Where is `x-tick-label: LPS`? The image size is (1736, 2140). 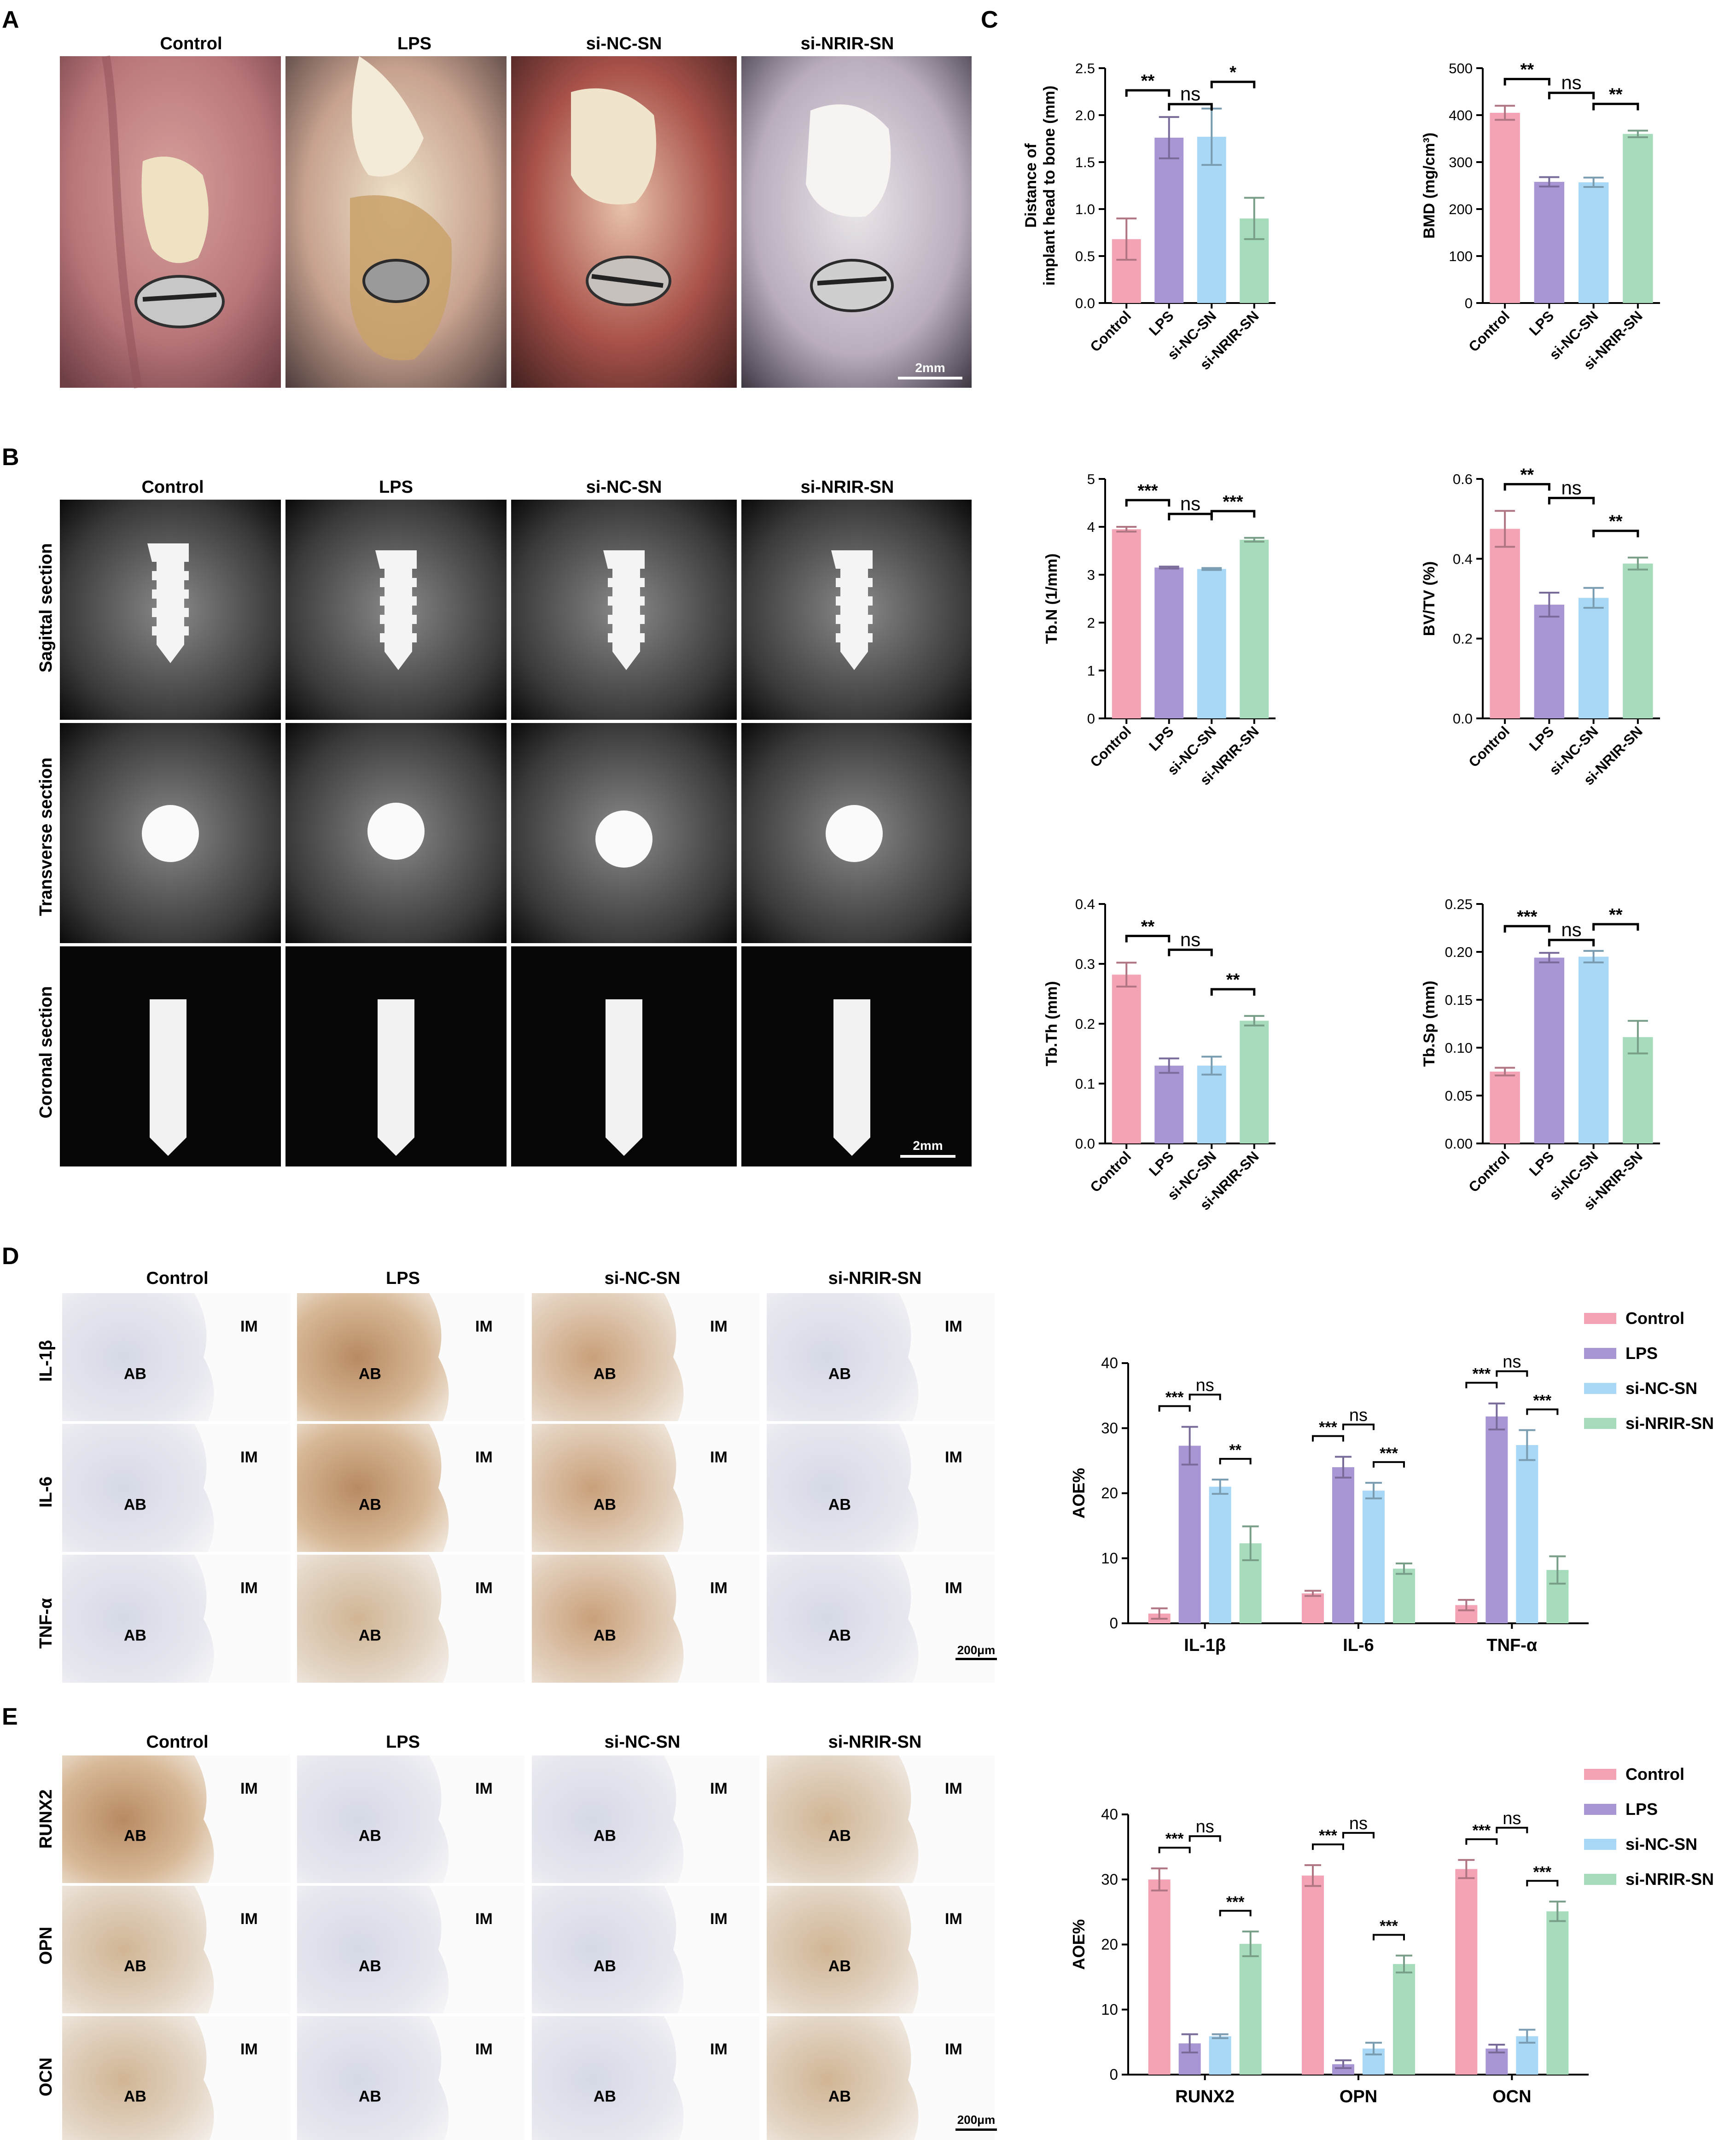 x-tick-label: LPS is located at coordinates (1161, 323).